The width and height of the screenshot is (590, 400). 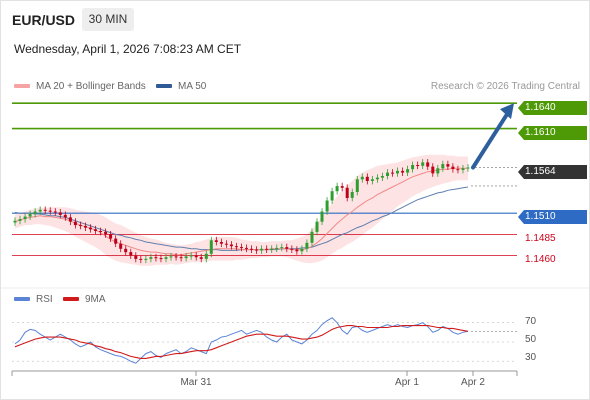 What do you see at coordinates (44, 20) in the screenshot?
I see `symbol-title: EUR/USD` at bounding box center [44, 20].